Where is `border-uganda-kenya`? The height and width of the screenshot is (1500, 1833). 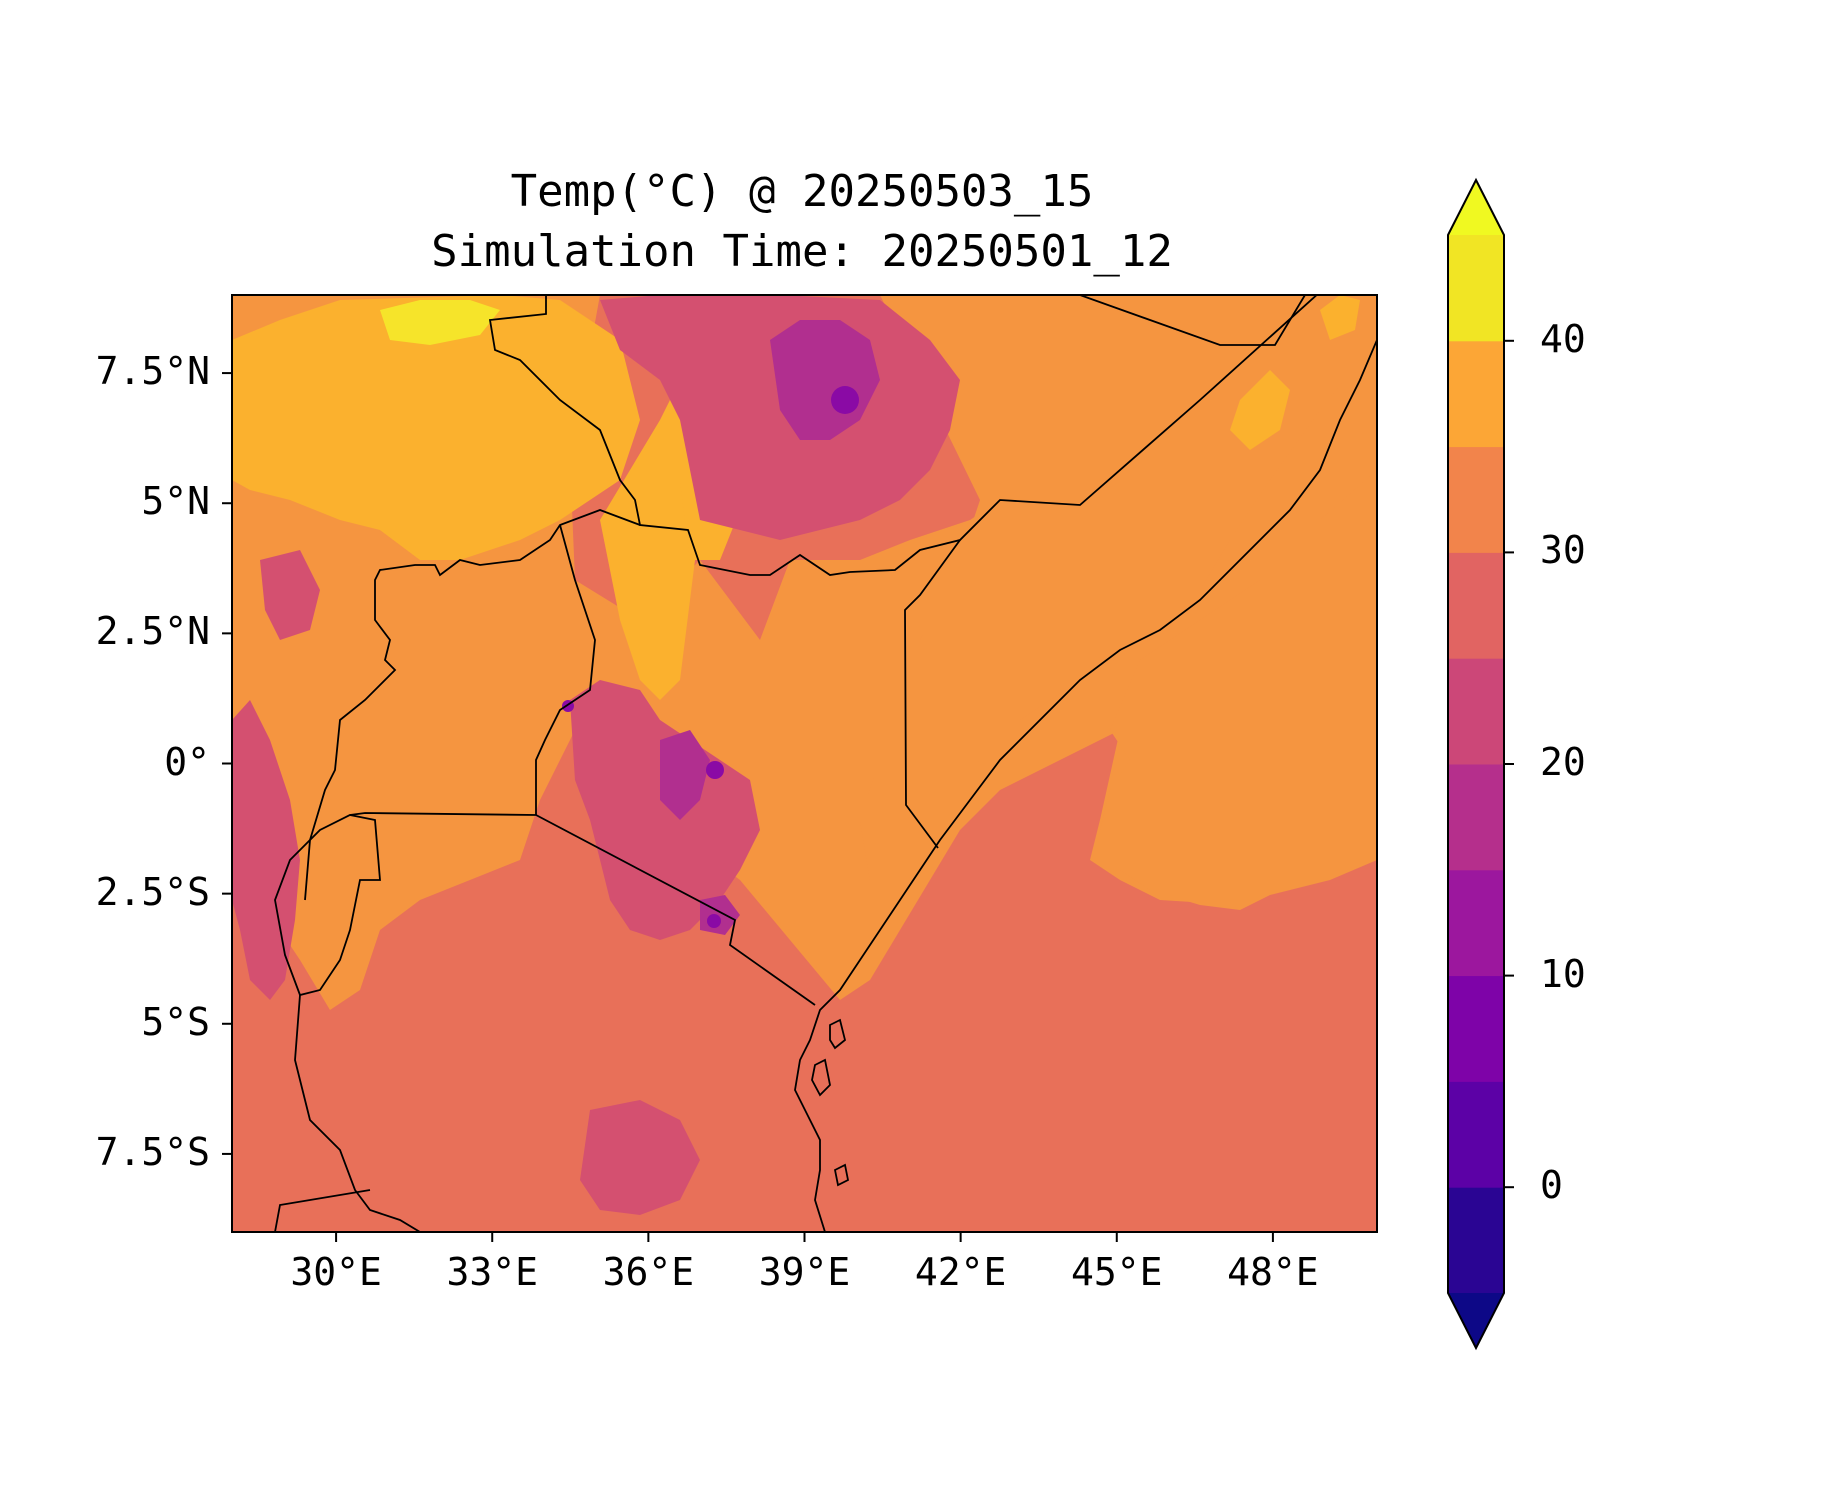
border-uganda-kenya is located at coordinates (565, 669).